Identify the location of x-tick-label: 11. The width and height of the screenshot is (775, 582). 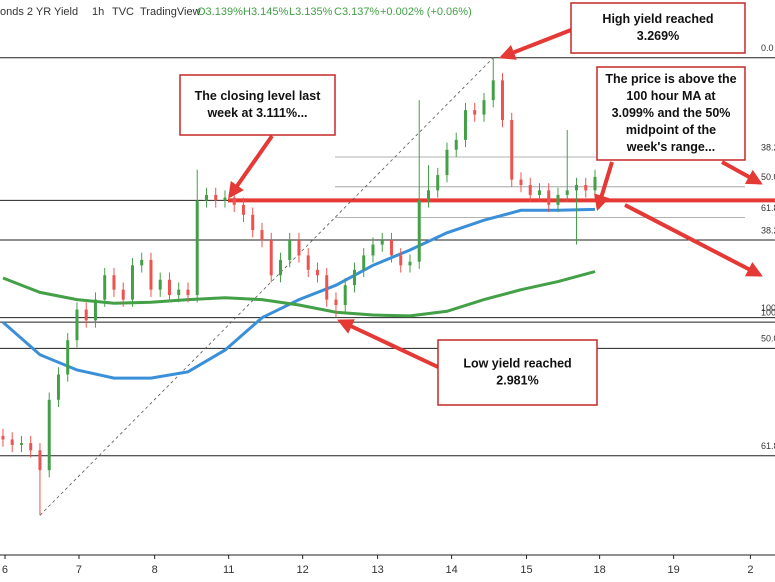
(228, 570).